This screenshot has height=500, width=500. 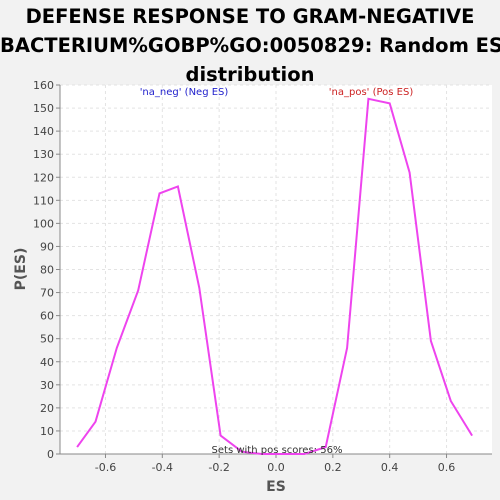 What do you see at coordinates (43, 177) in the screenshot?
I see `y-tick-label: 120` at bounding box center [43, 177].